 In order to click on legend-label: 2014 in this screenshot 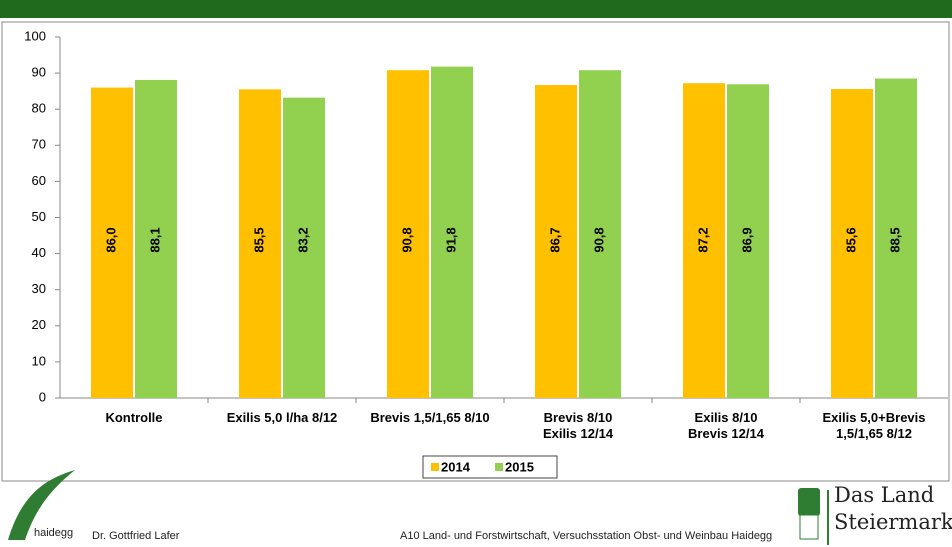, I will do `click(456, 466)`.